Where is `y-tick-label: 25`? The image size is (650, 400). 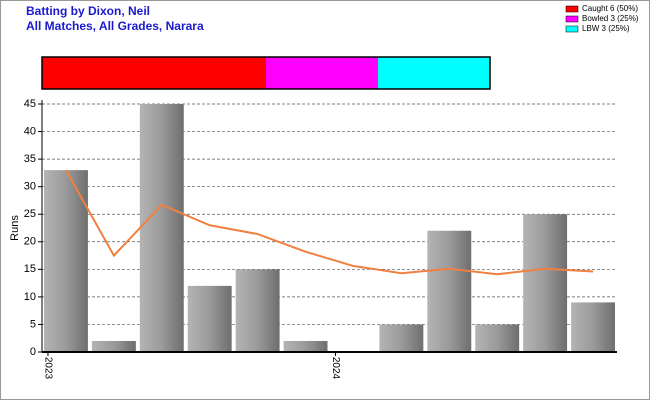
y-tick-label: 25 is located at coordinates (30, 214).